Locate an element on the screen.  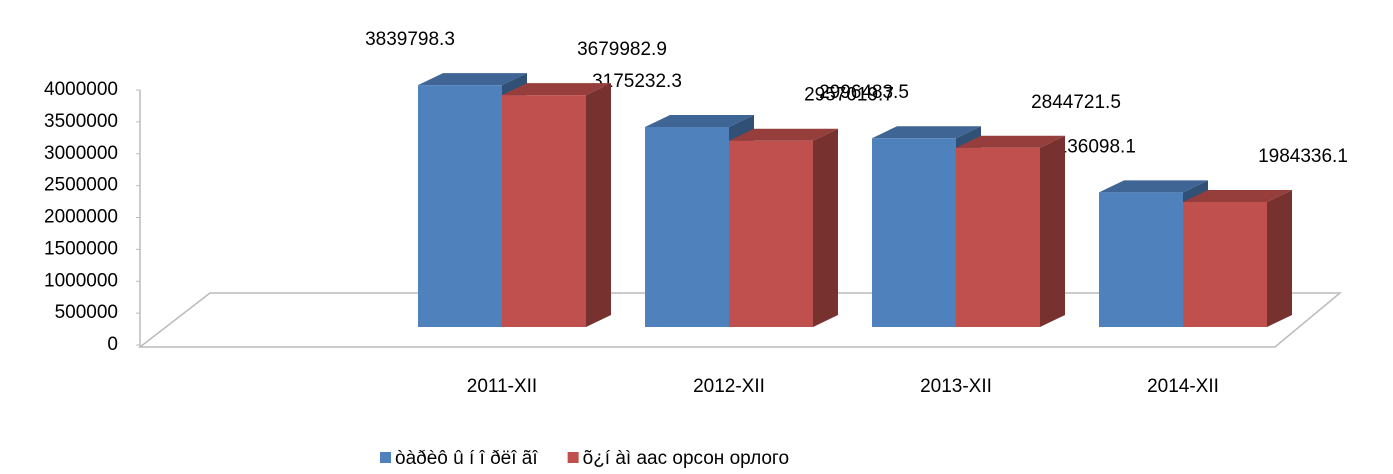
data-label: 2136098.1 is located at coordinates (1091, 146).